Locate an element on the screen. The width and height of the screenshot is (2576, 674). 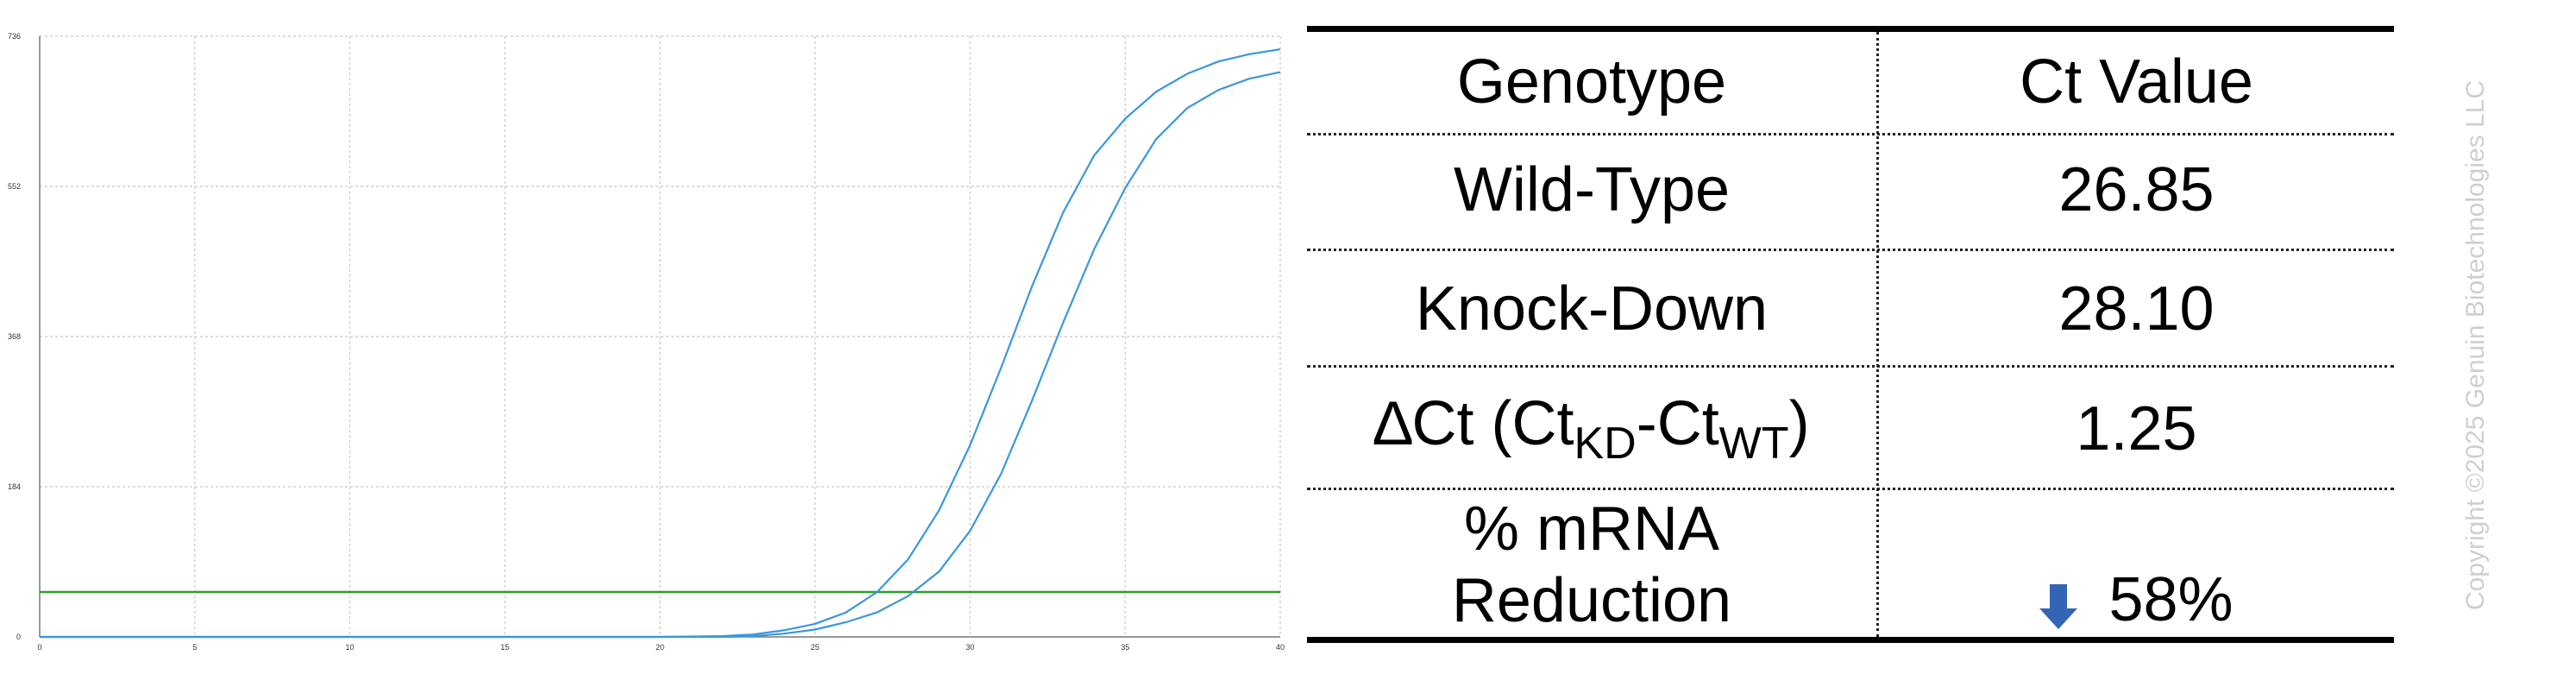
x-tick-label: 25 is located at coordinates (815, 648).